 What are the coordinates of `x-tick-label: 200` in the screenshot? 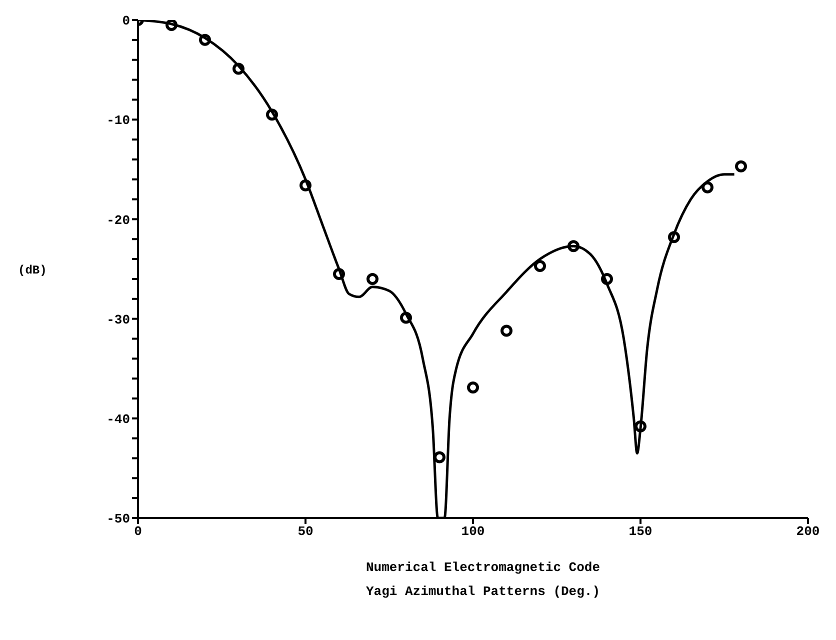 It's located at (808, 532).